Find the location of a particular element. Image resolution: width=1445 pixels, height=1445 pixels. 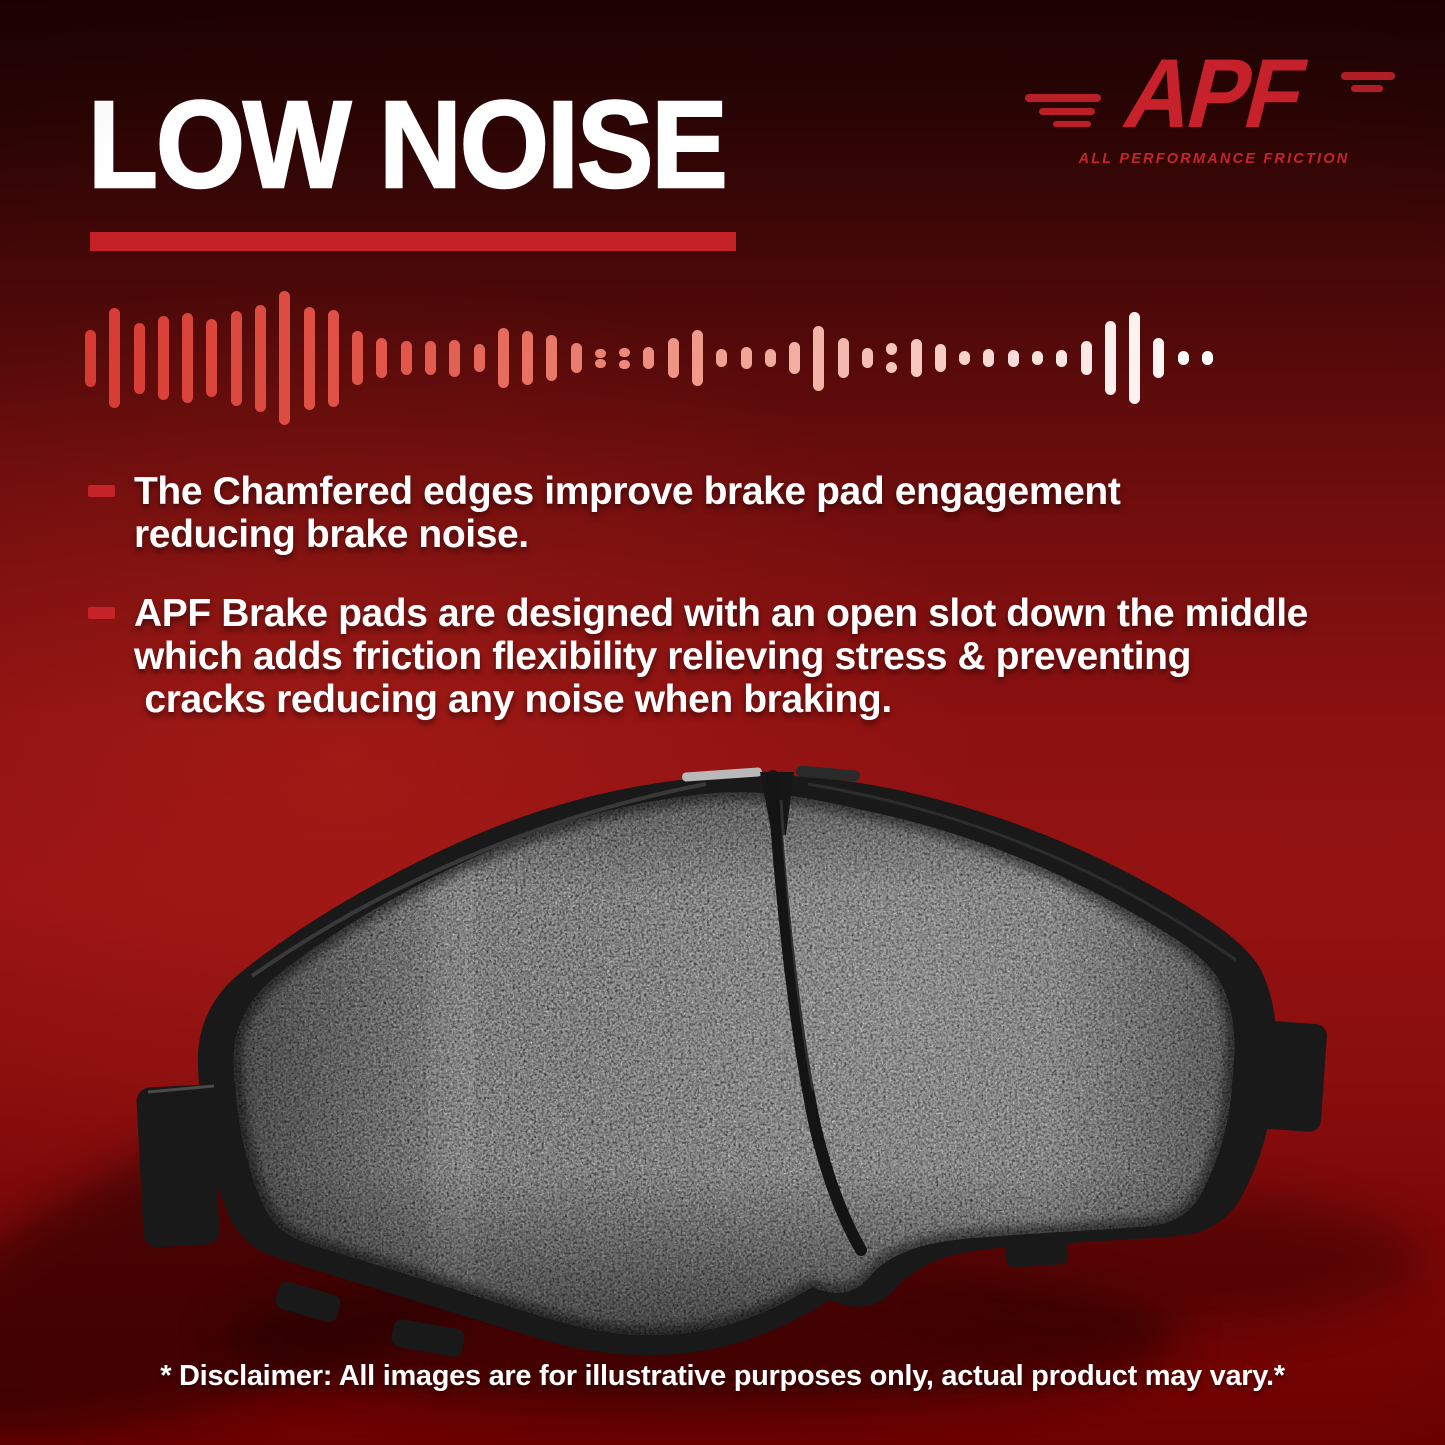

slot-highlight is located at coordinates (797, 945).